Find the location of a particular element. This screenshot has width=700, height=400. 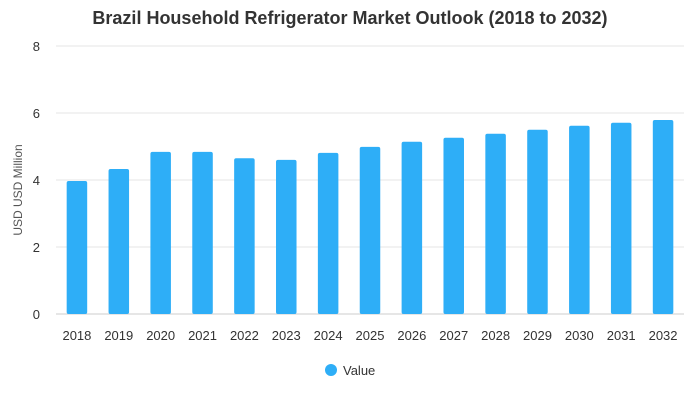

bar-2023 is located at coordinates (286, 236).